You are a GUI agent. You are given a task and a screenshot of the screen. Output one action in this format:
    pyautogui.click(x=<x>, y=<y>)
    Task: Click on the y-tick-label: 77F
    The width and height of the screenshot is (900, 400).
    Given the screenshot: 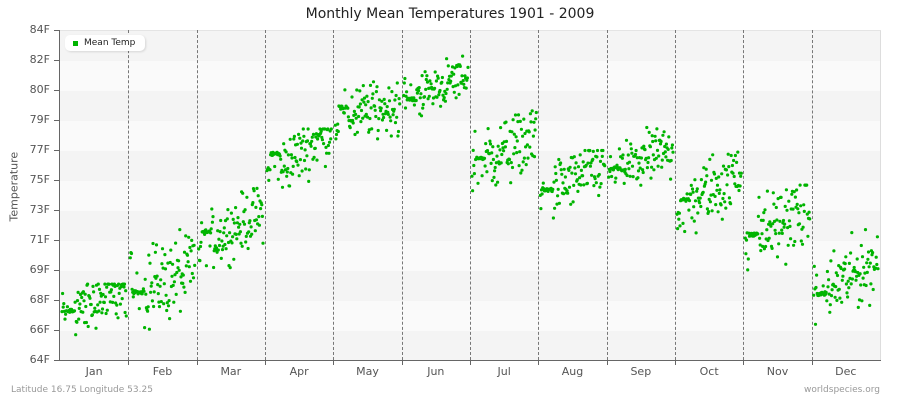 What is the action you would take?
    pyautogui.click(x=39, y=149)
    